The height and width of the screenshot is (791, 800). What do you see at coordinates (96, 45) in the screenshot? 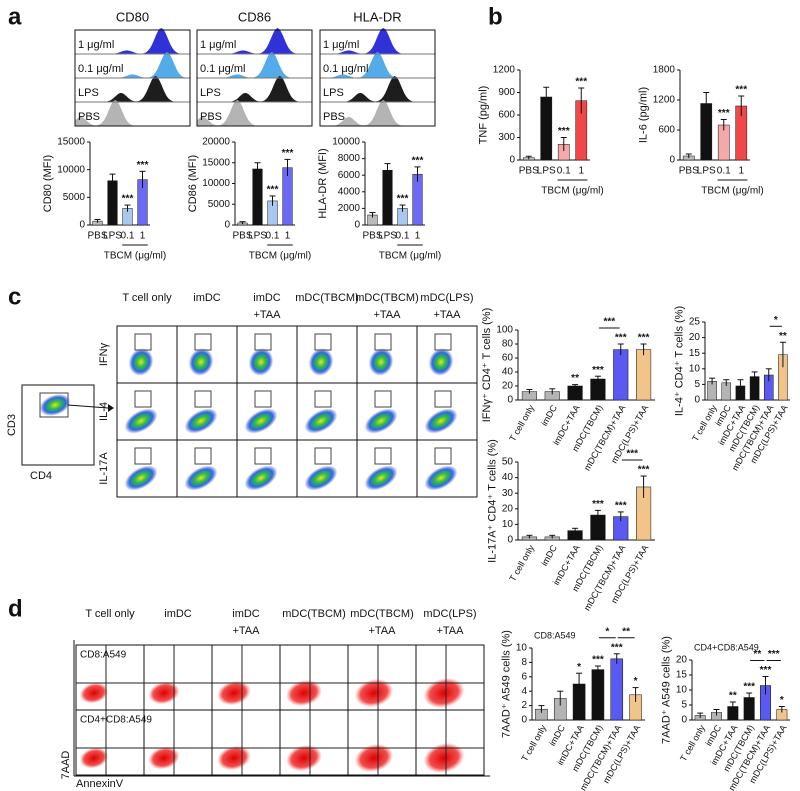
I see `histogram-row-label: 1 μg/ml` at bounding box center [96, 45].